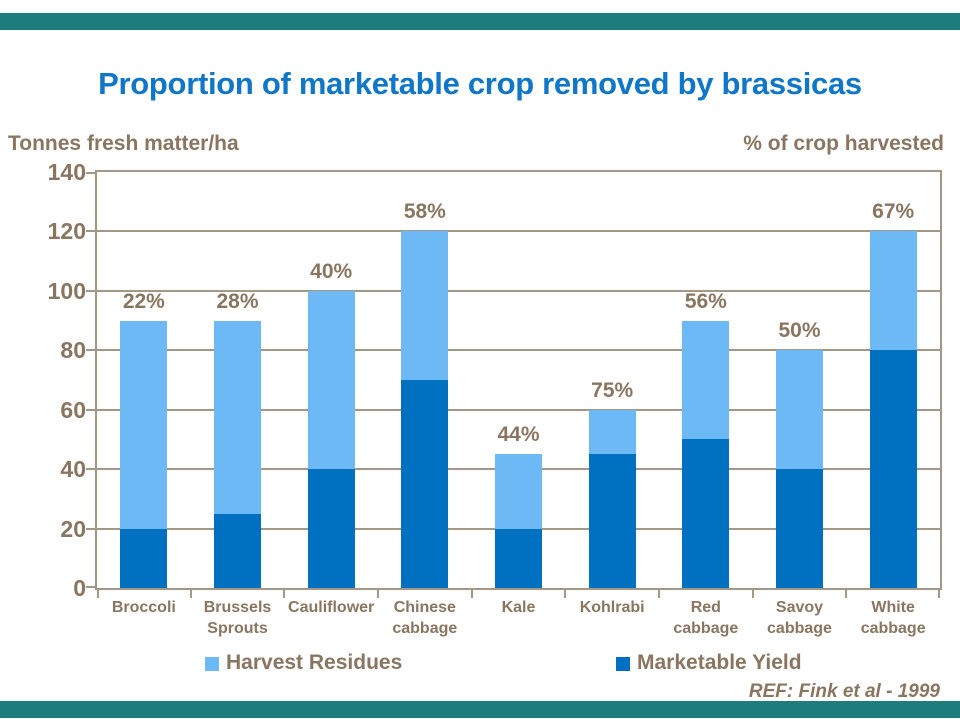  I want to click on category-label-1: Brussels Sprouts, so click(238, 618).